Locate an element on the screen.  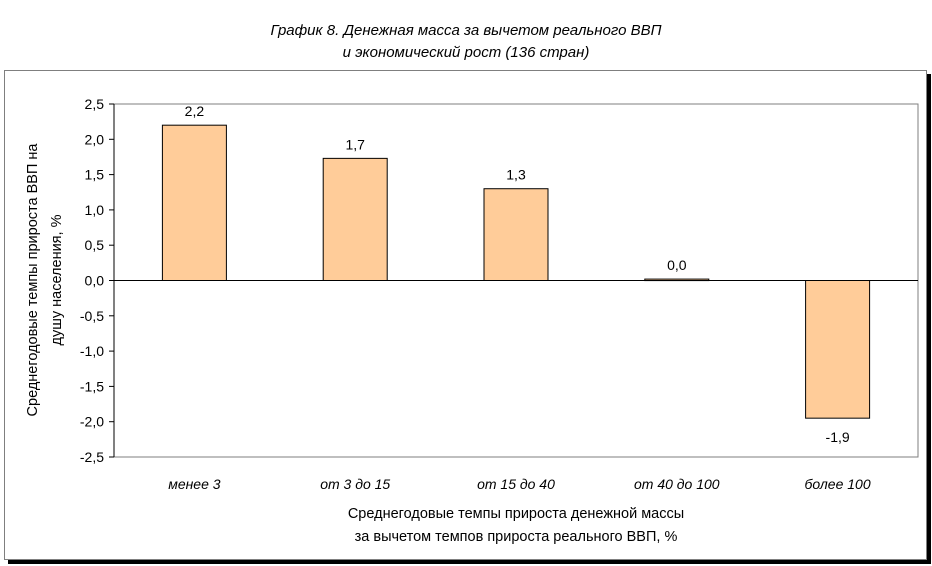
y-axis-title-line1: Среднегодовые темпы прироста ВВП на is located at coordinates (33, 280).